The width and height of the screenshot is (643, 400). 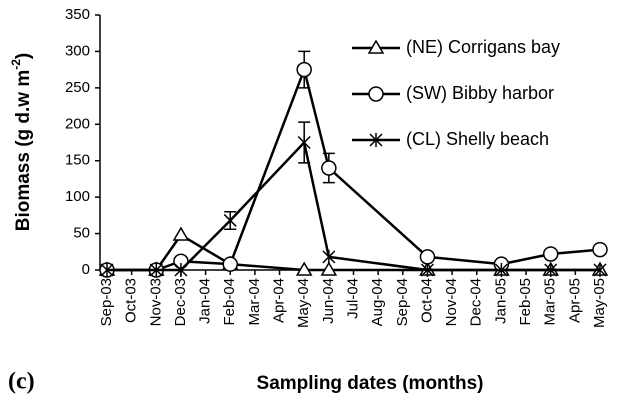 I want to click on x-tick-label: Oct-03, so click(x=131, y=300).